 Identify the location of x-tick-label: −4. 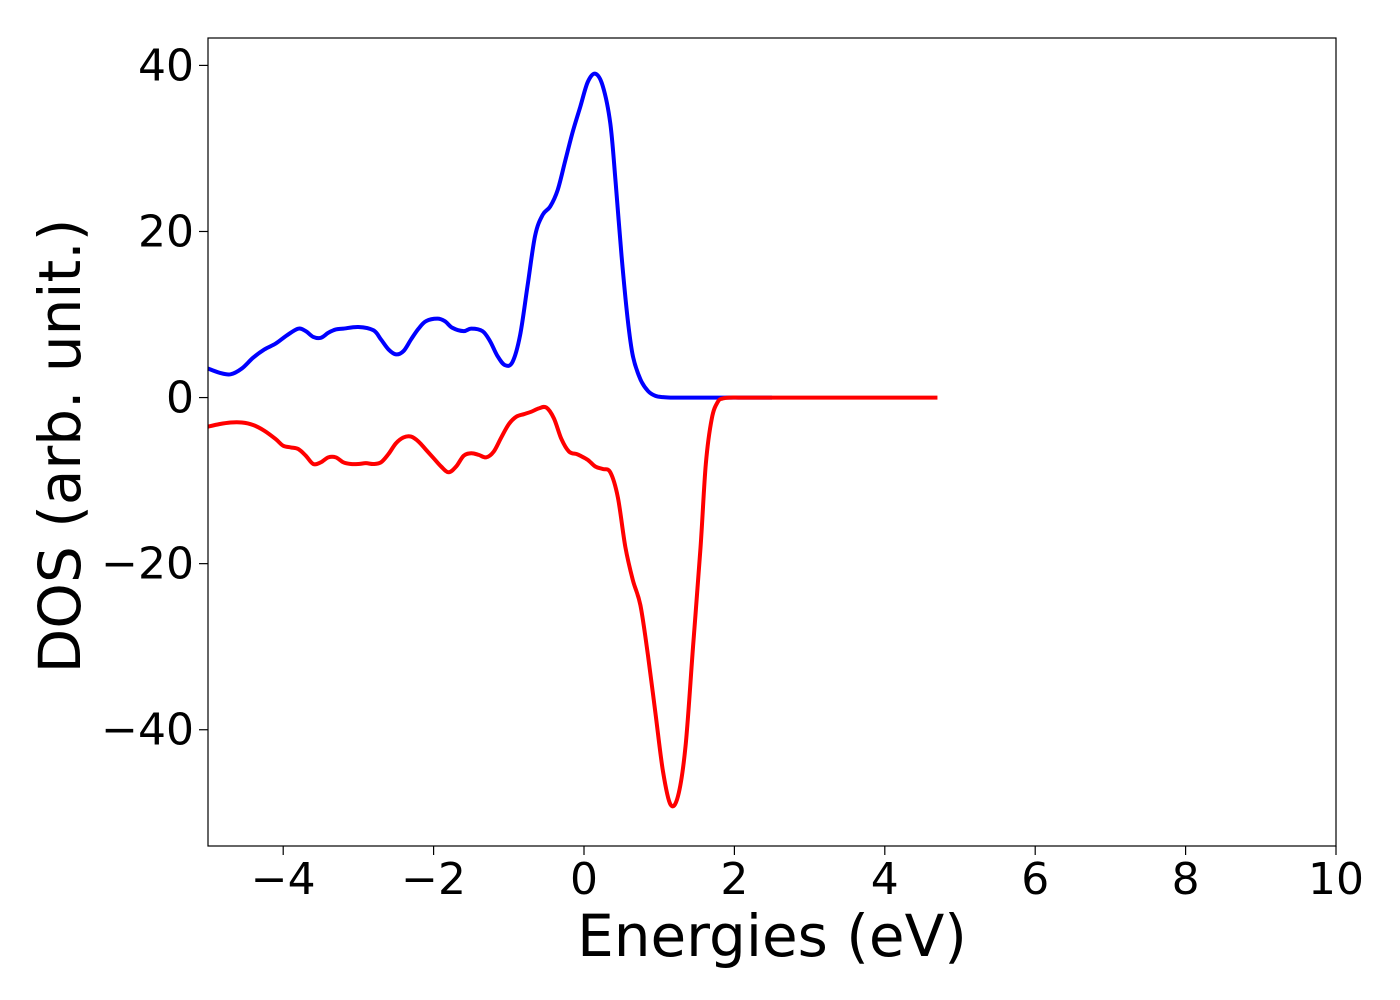
(283, 879).